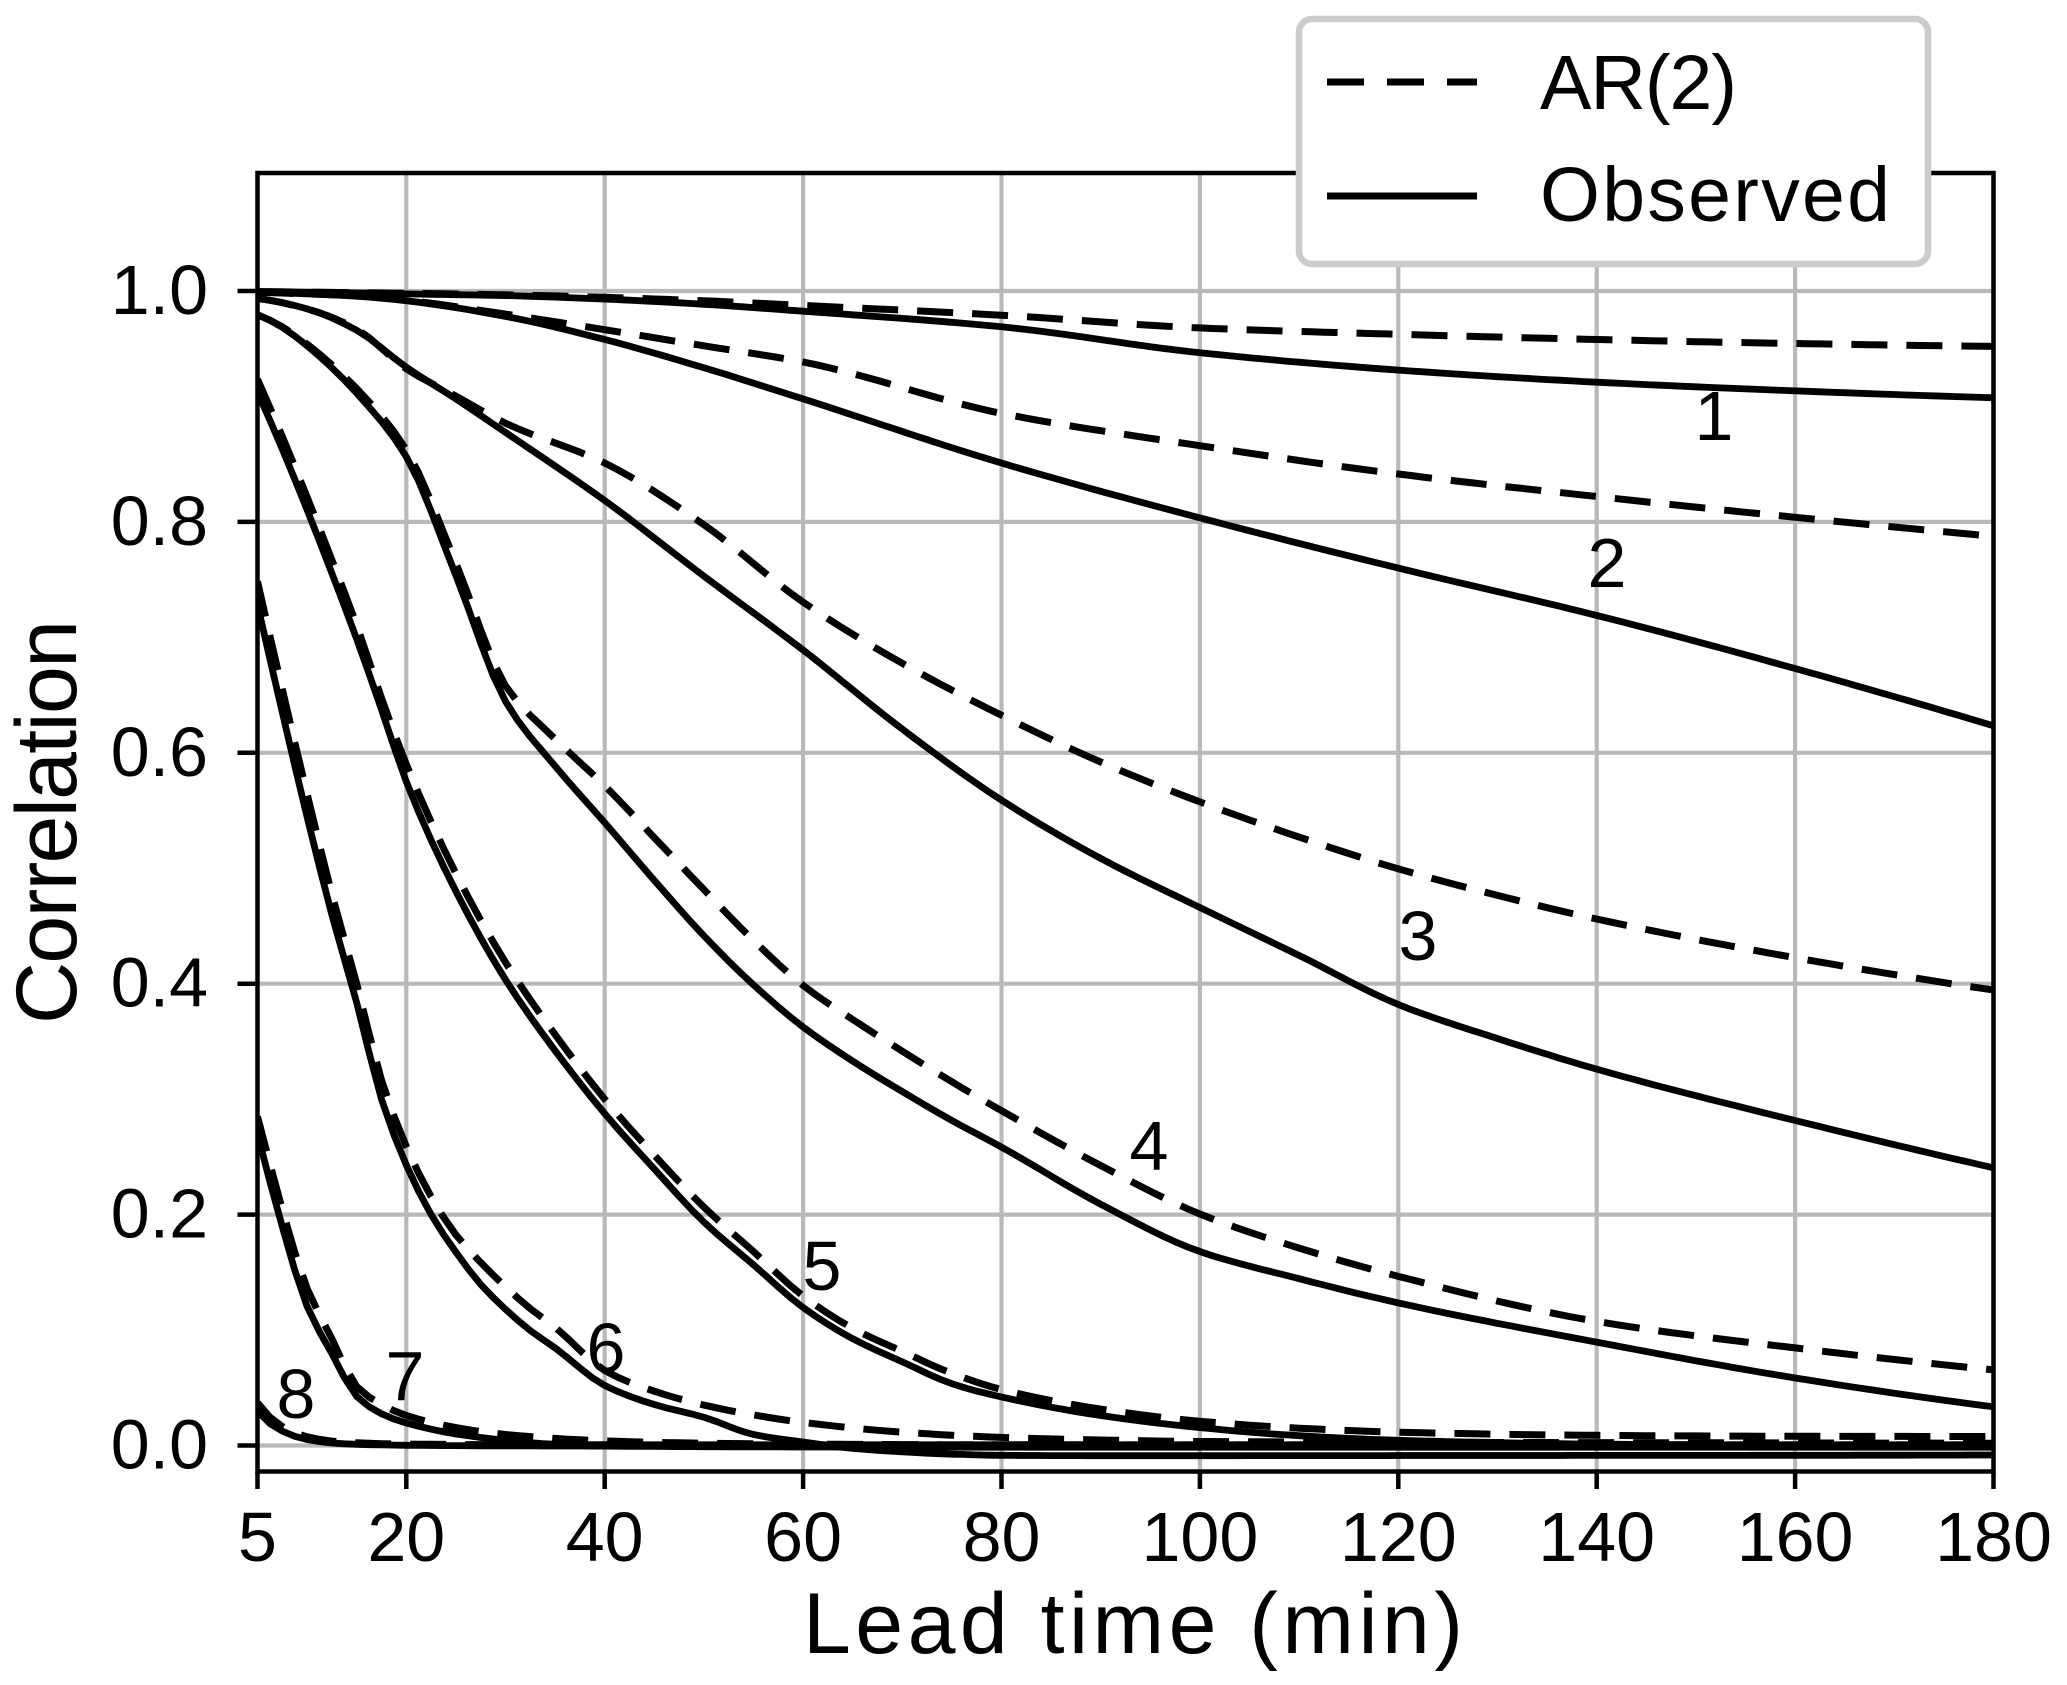 This screenshot has height=1685, width=2067. Describe the element at coordinates (47, 822) in the screenshot. I see `svg-text: Correlation` at that location.